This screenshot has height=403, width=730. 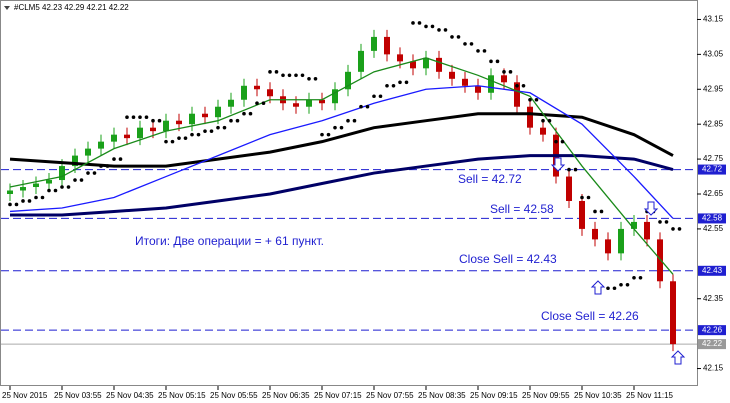 What do you see at coordinates (713, 228) in the screenshot?
I see `y-tick-label: 42.55` at bounding box center [713, 228].